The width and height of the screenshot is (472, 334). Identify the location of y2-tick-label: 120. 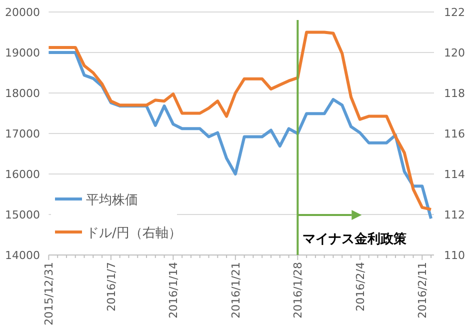
(454, 53).